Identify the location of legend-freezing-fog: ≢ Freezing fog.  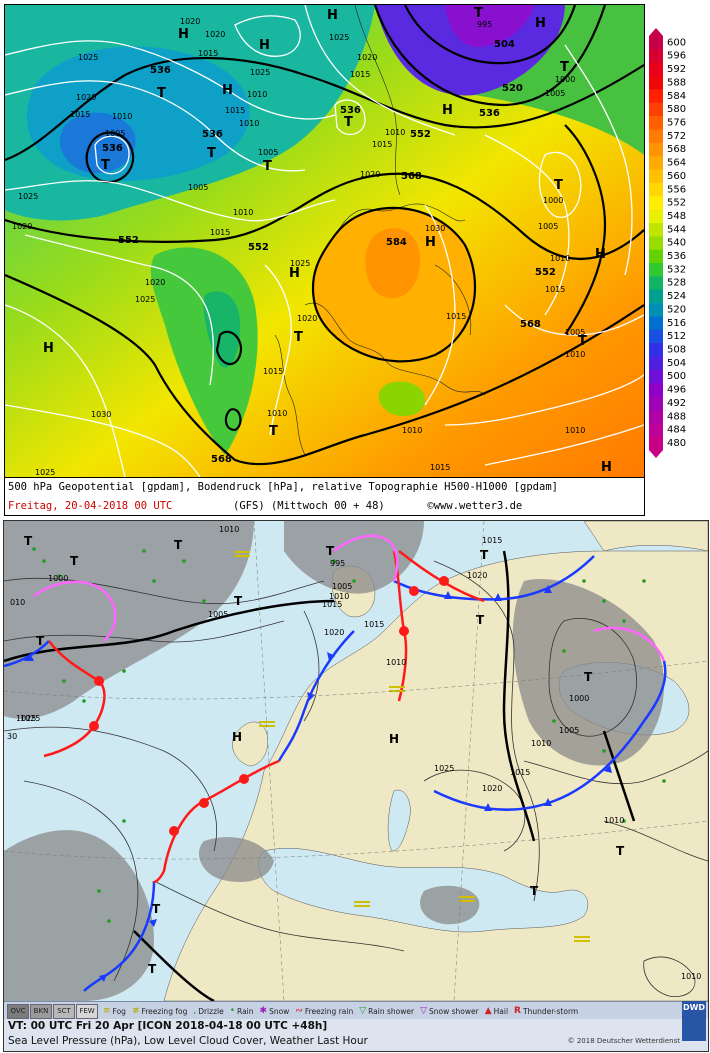
(159, 1011).